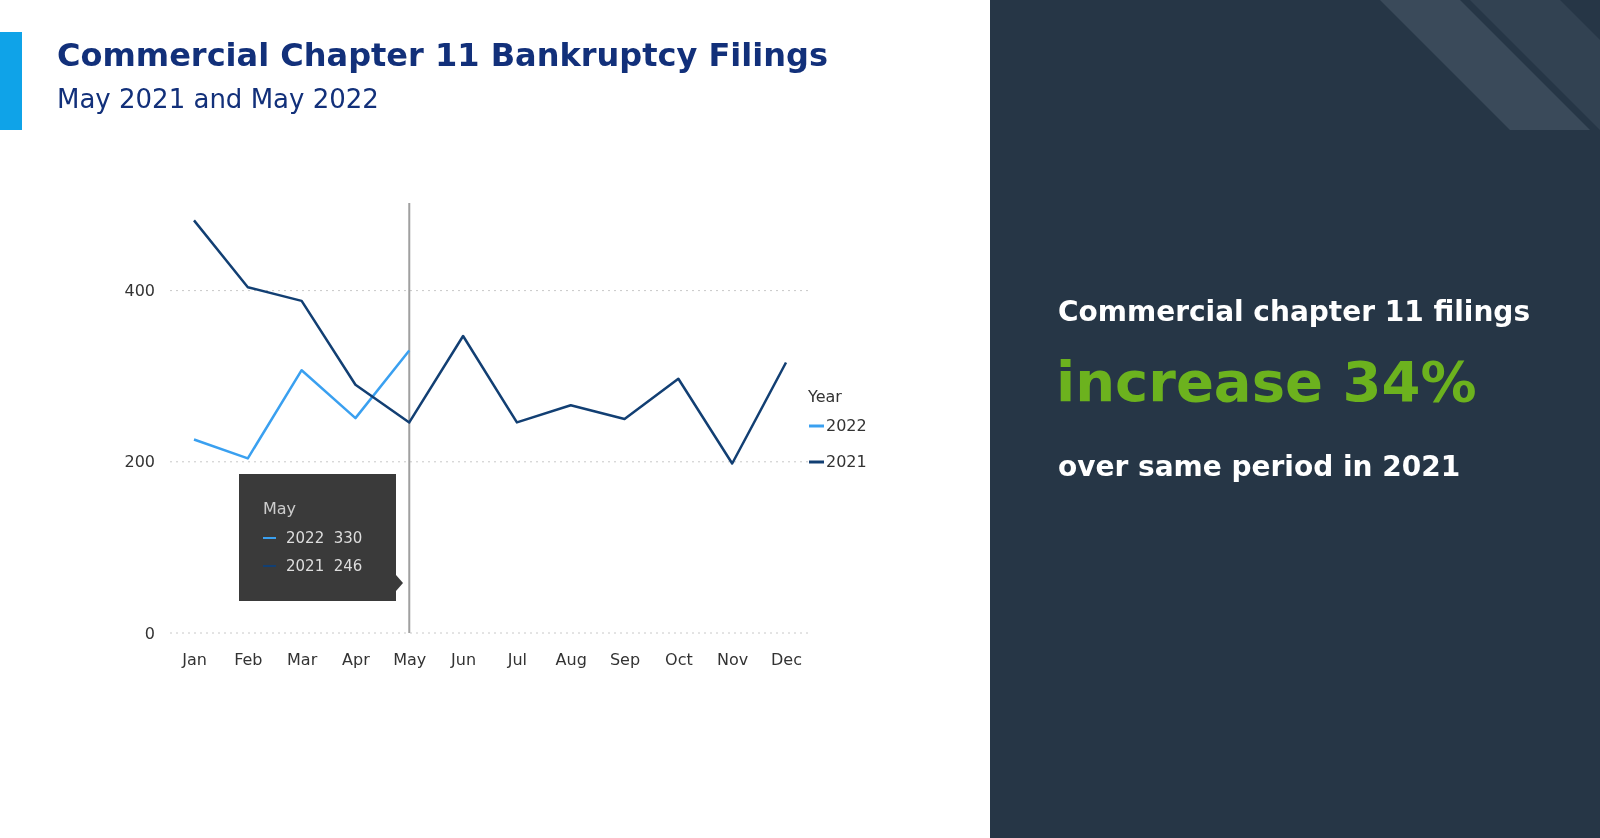 The image size is (1600, 838). What do you see at coordinates (571, 660) in the screenshot?
I see `x-tick-label: Aug` at bounding box center [571, 660].